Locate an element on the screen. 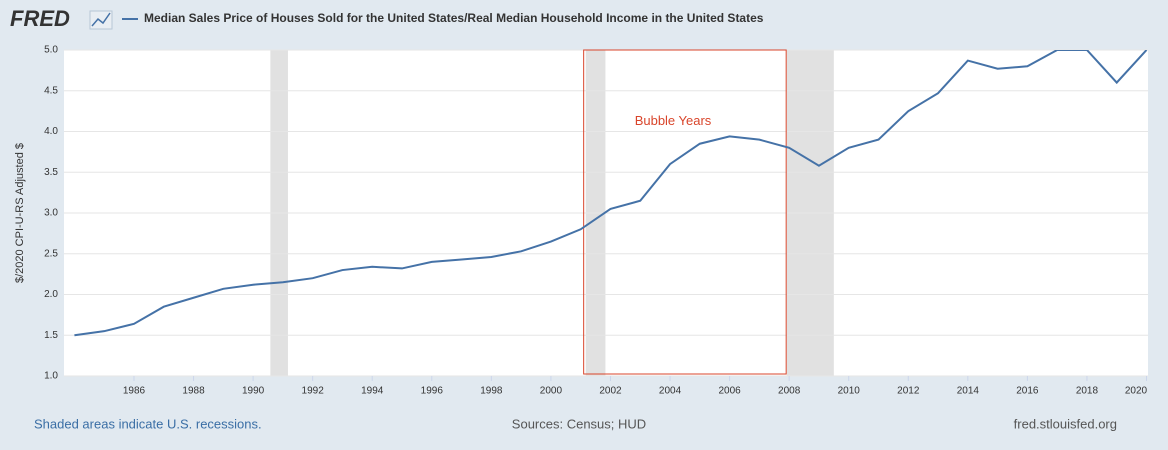  x-tick-label: 2010 is located at coordinates (849, 391).